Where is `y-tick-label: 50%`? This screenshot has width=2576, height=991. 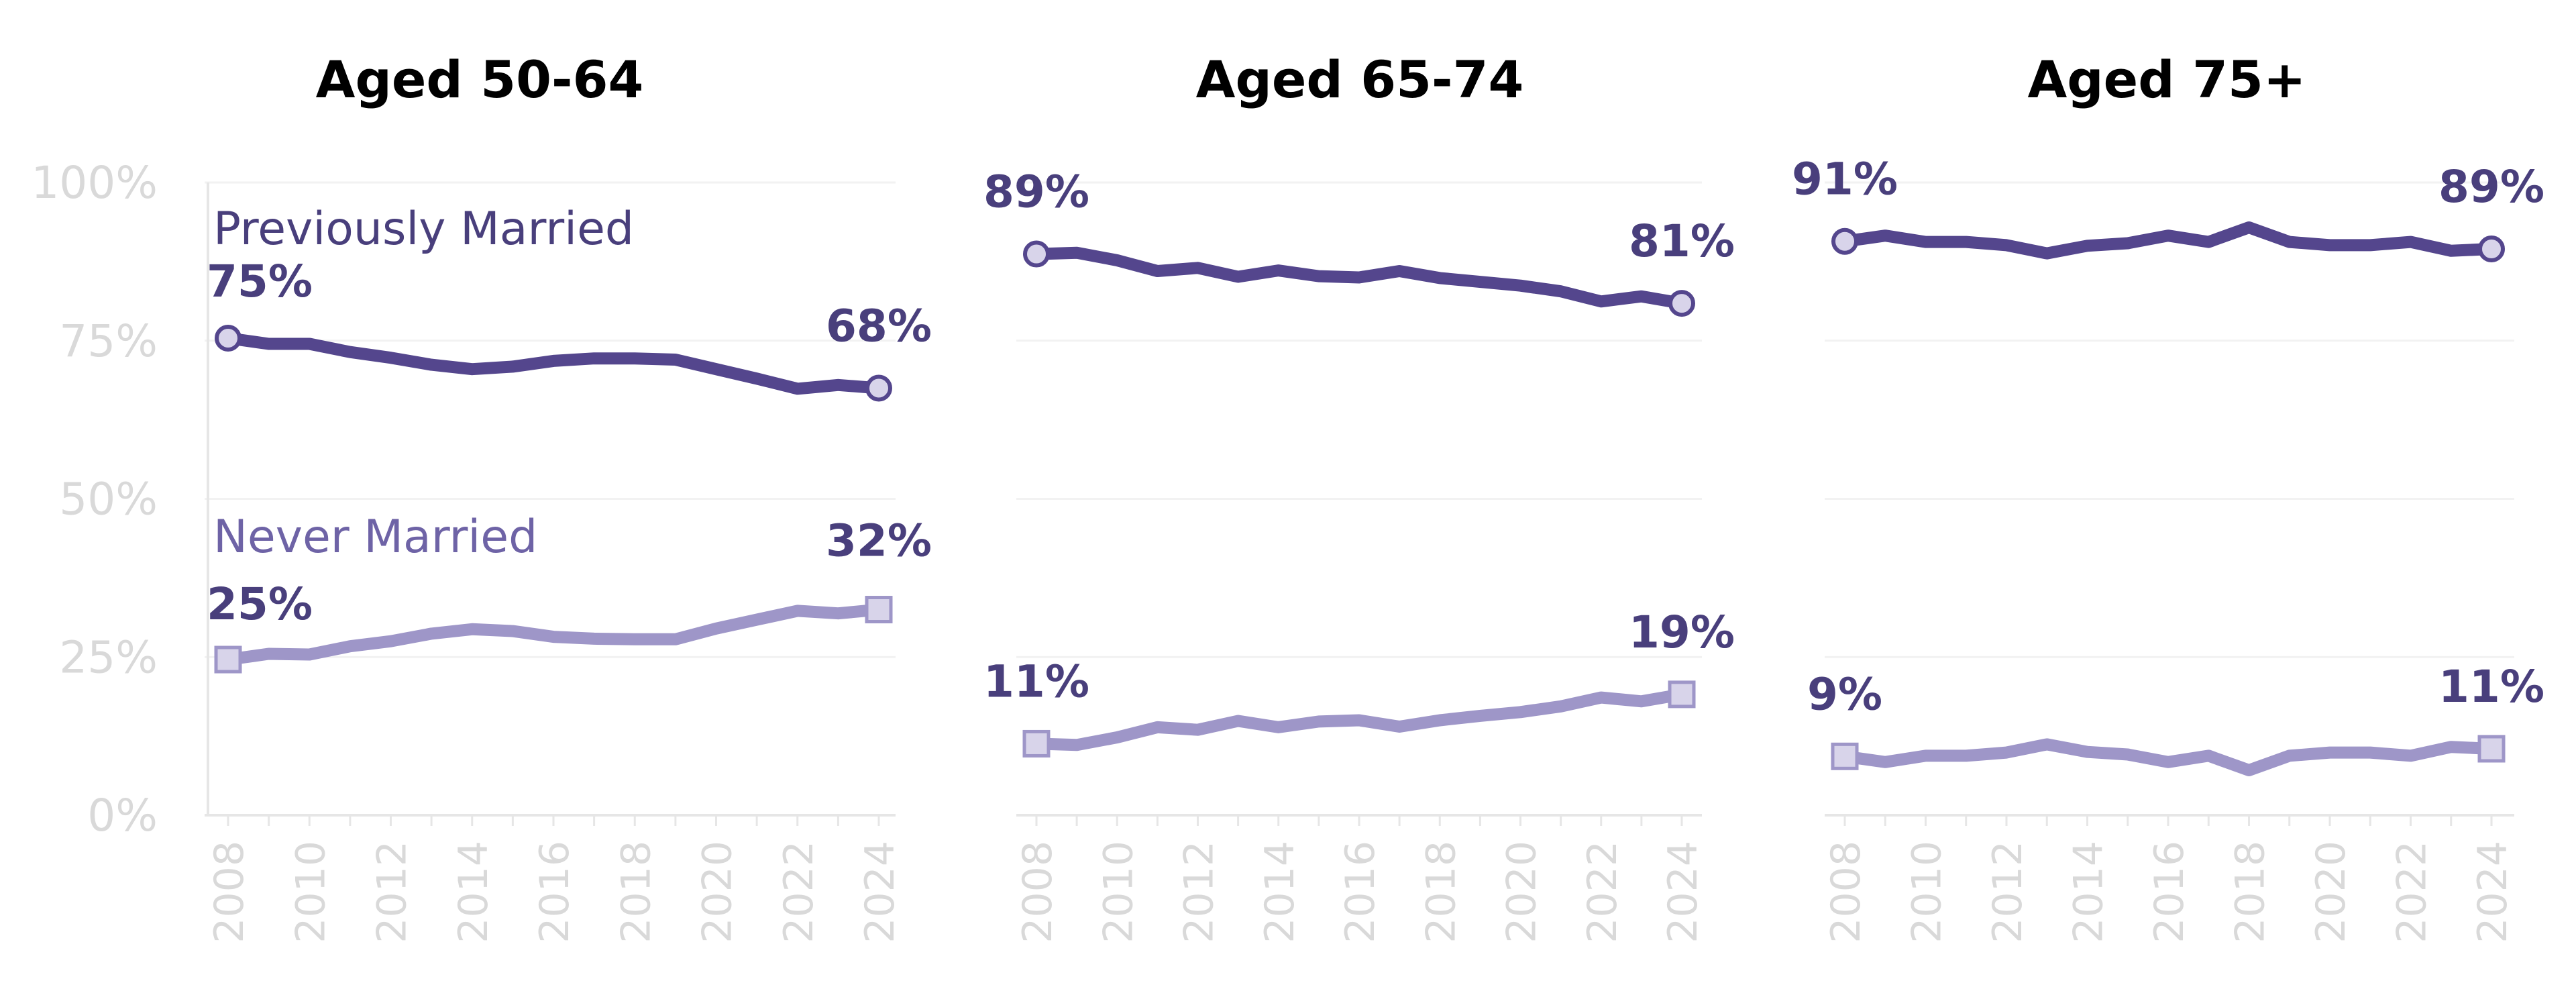
y-tick-label: 50% is located at coordinates (108, 499).